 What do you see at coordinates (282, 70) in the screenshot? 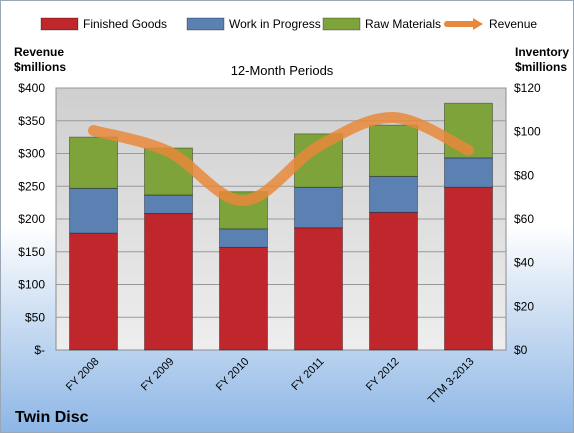
I see `chart-title: 12-Month Periods` at bounding box center [282, 70].